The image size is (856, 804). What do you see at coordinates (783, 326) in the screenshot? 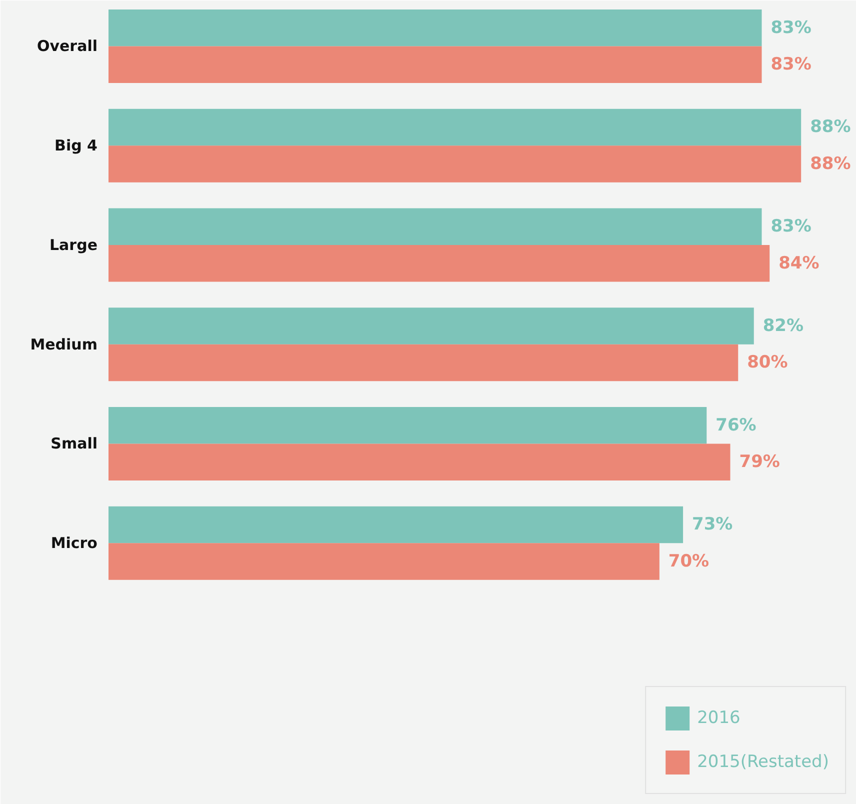
I see `data-label: 82%` at bounding box center [783, 326].